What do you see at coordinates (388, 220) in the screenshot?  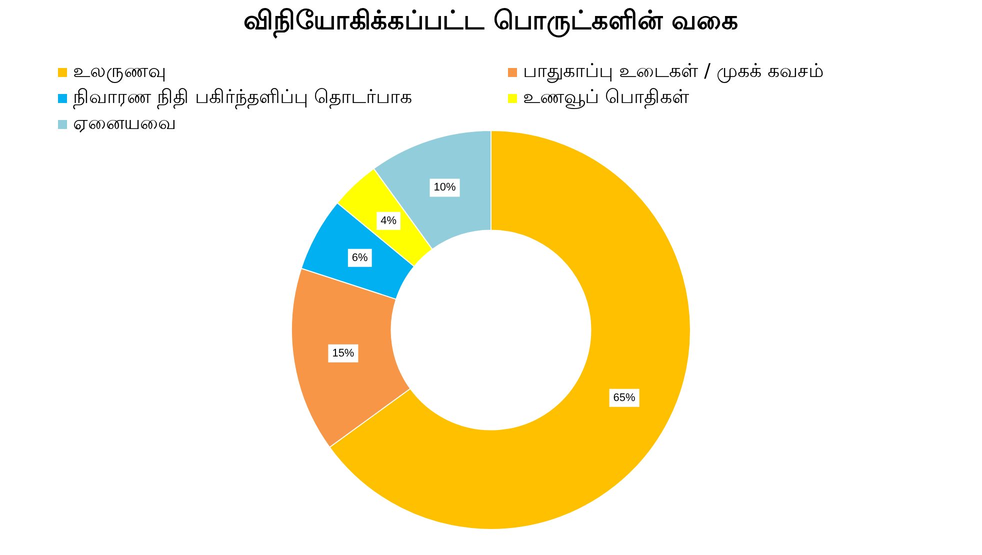 I see `data-label: 4%` at bounding box center [388, 220].